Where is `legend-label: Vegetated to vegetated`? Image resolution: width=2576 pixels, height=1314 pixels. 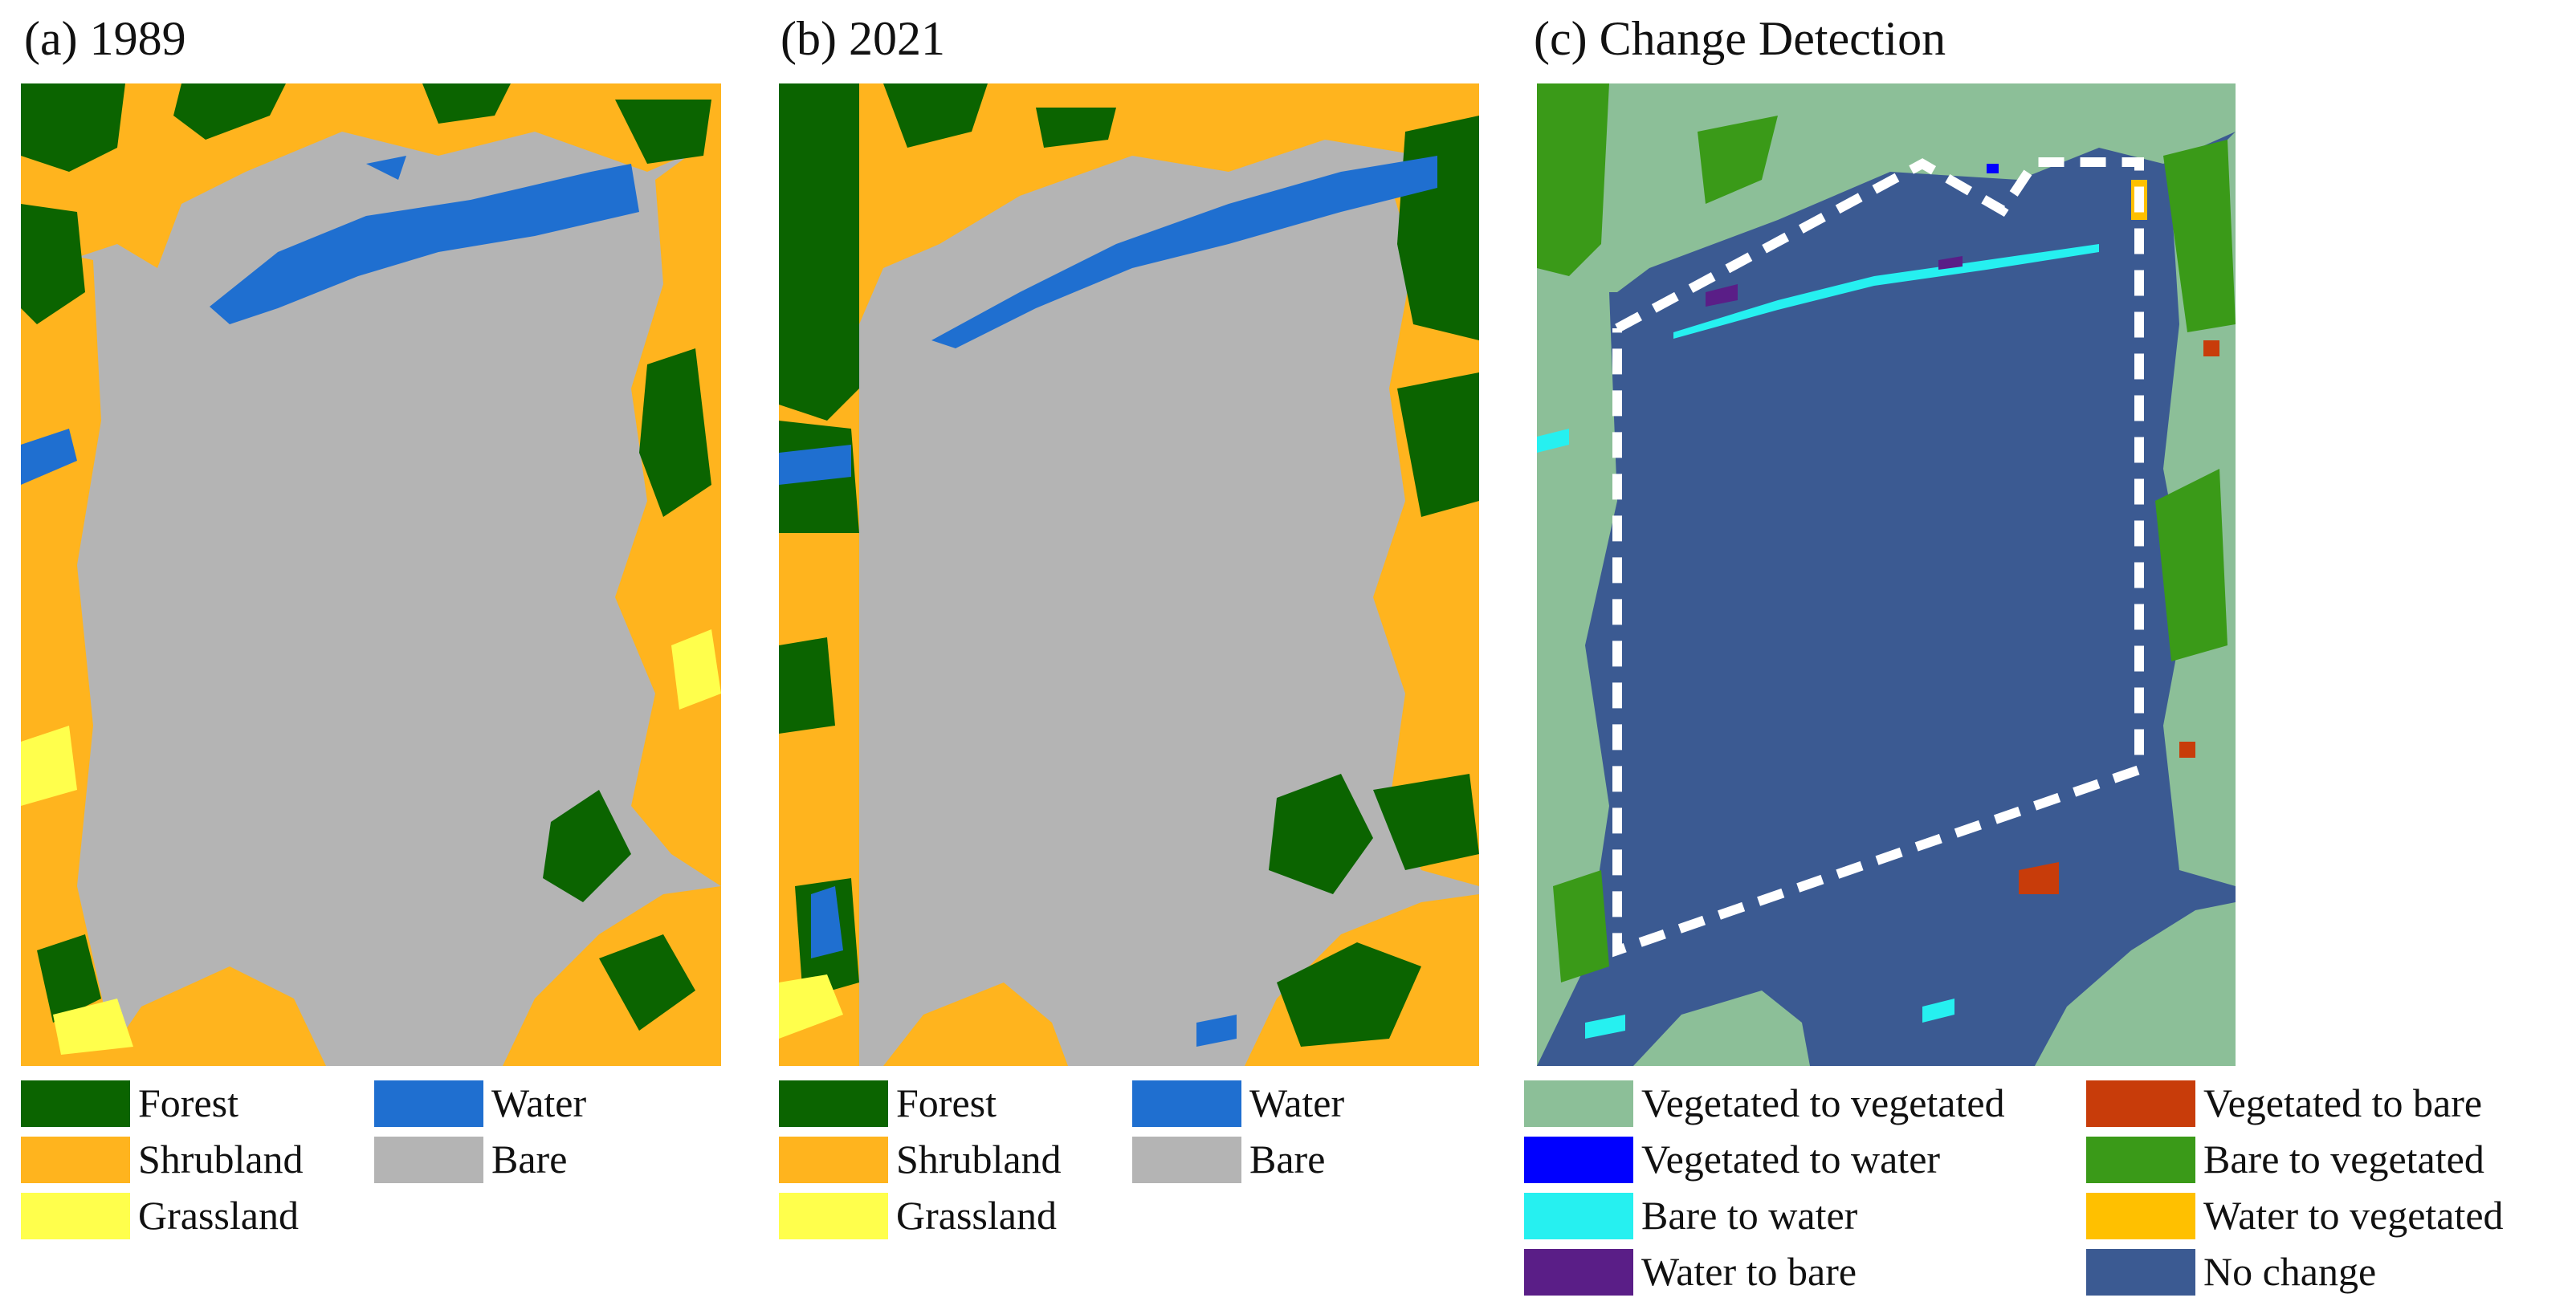
legend-label: Vegetated to vegetated is located at coordinates (1823, 1103).